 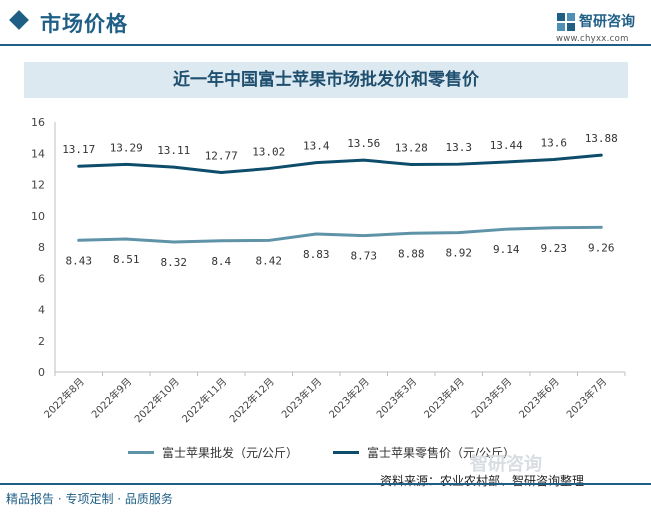 I want to click on data-label: 8.42, so click(x=269, y=260).